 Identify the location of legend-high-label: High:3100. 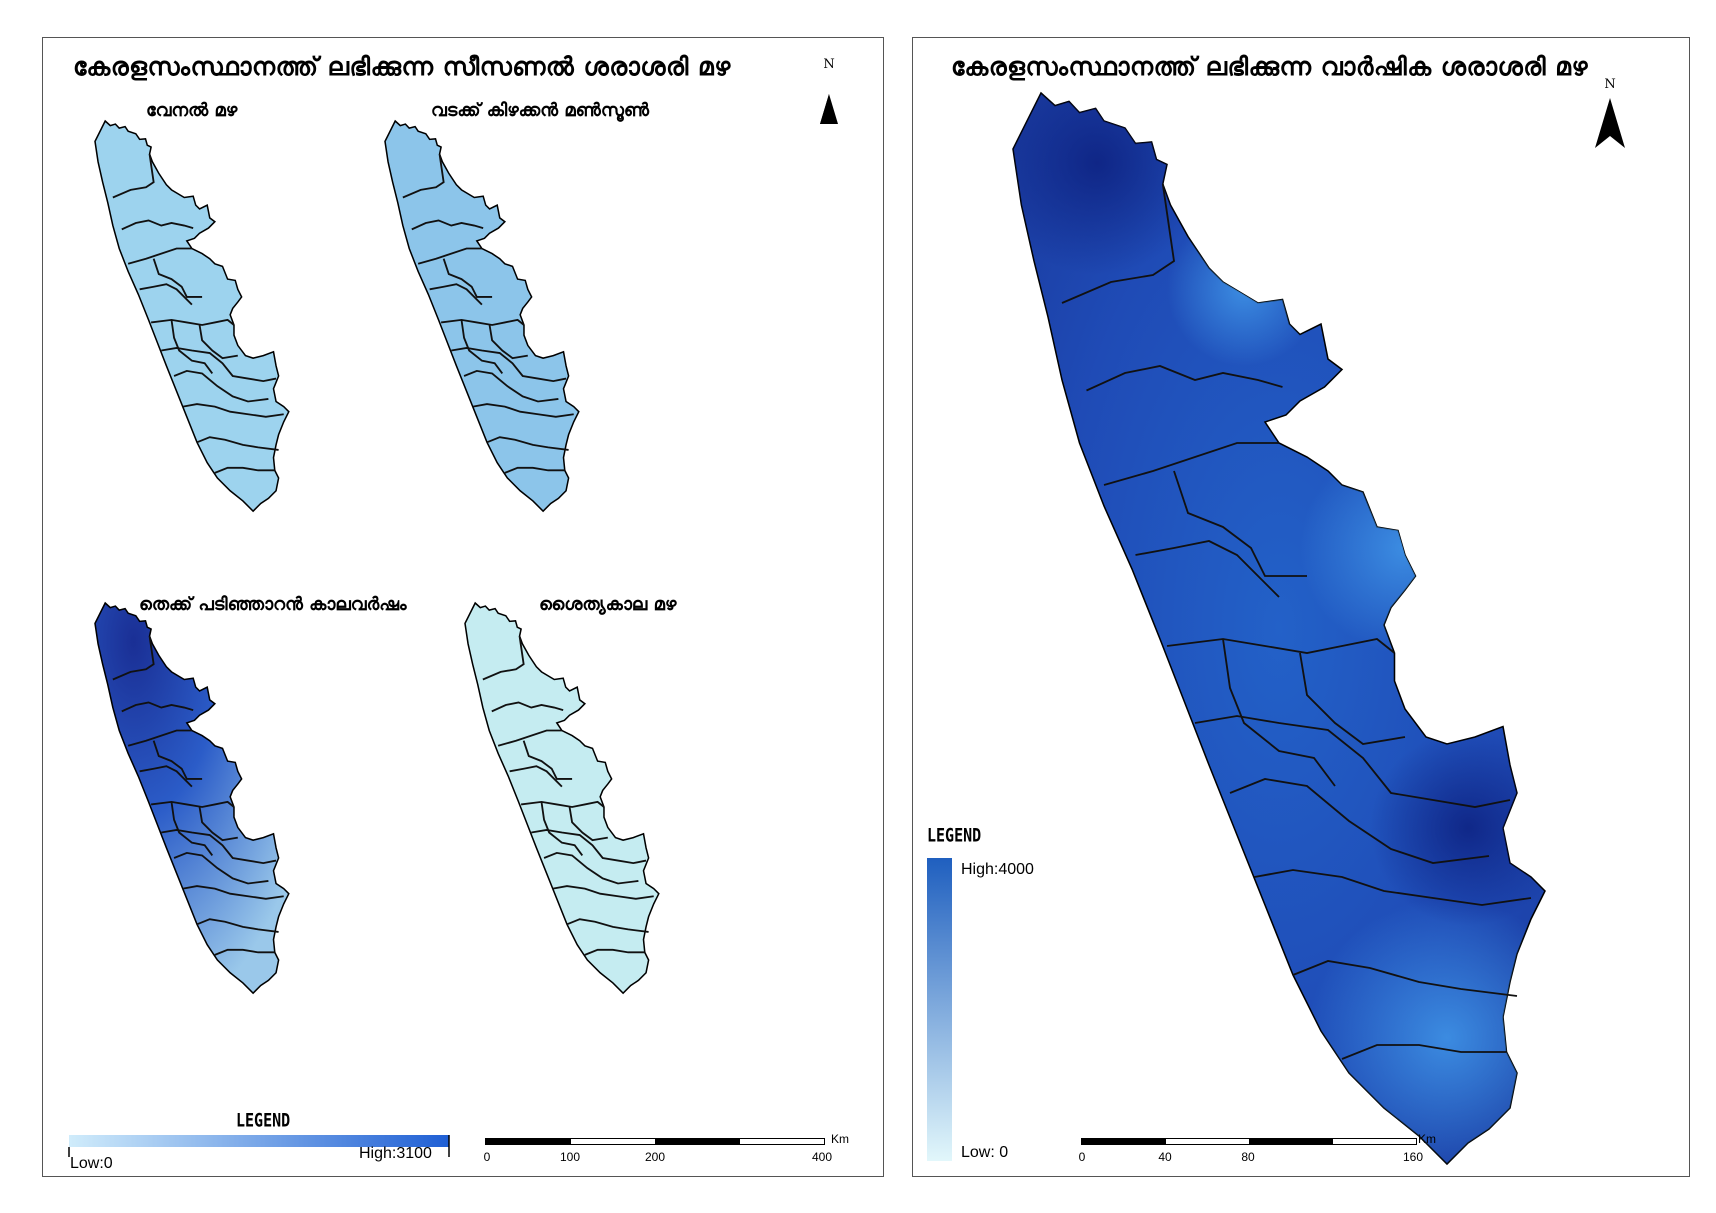
(395, 1153).